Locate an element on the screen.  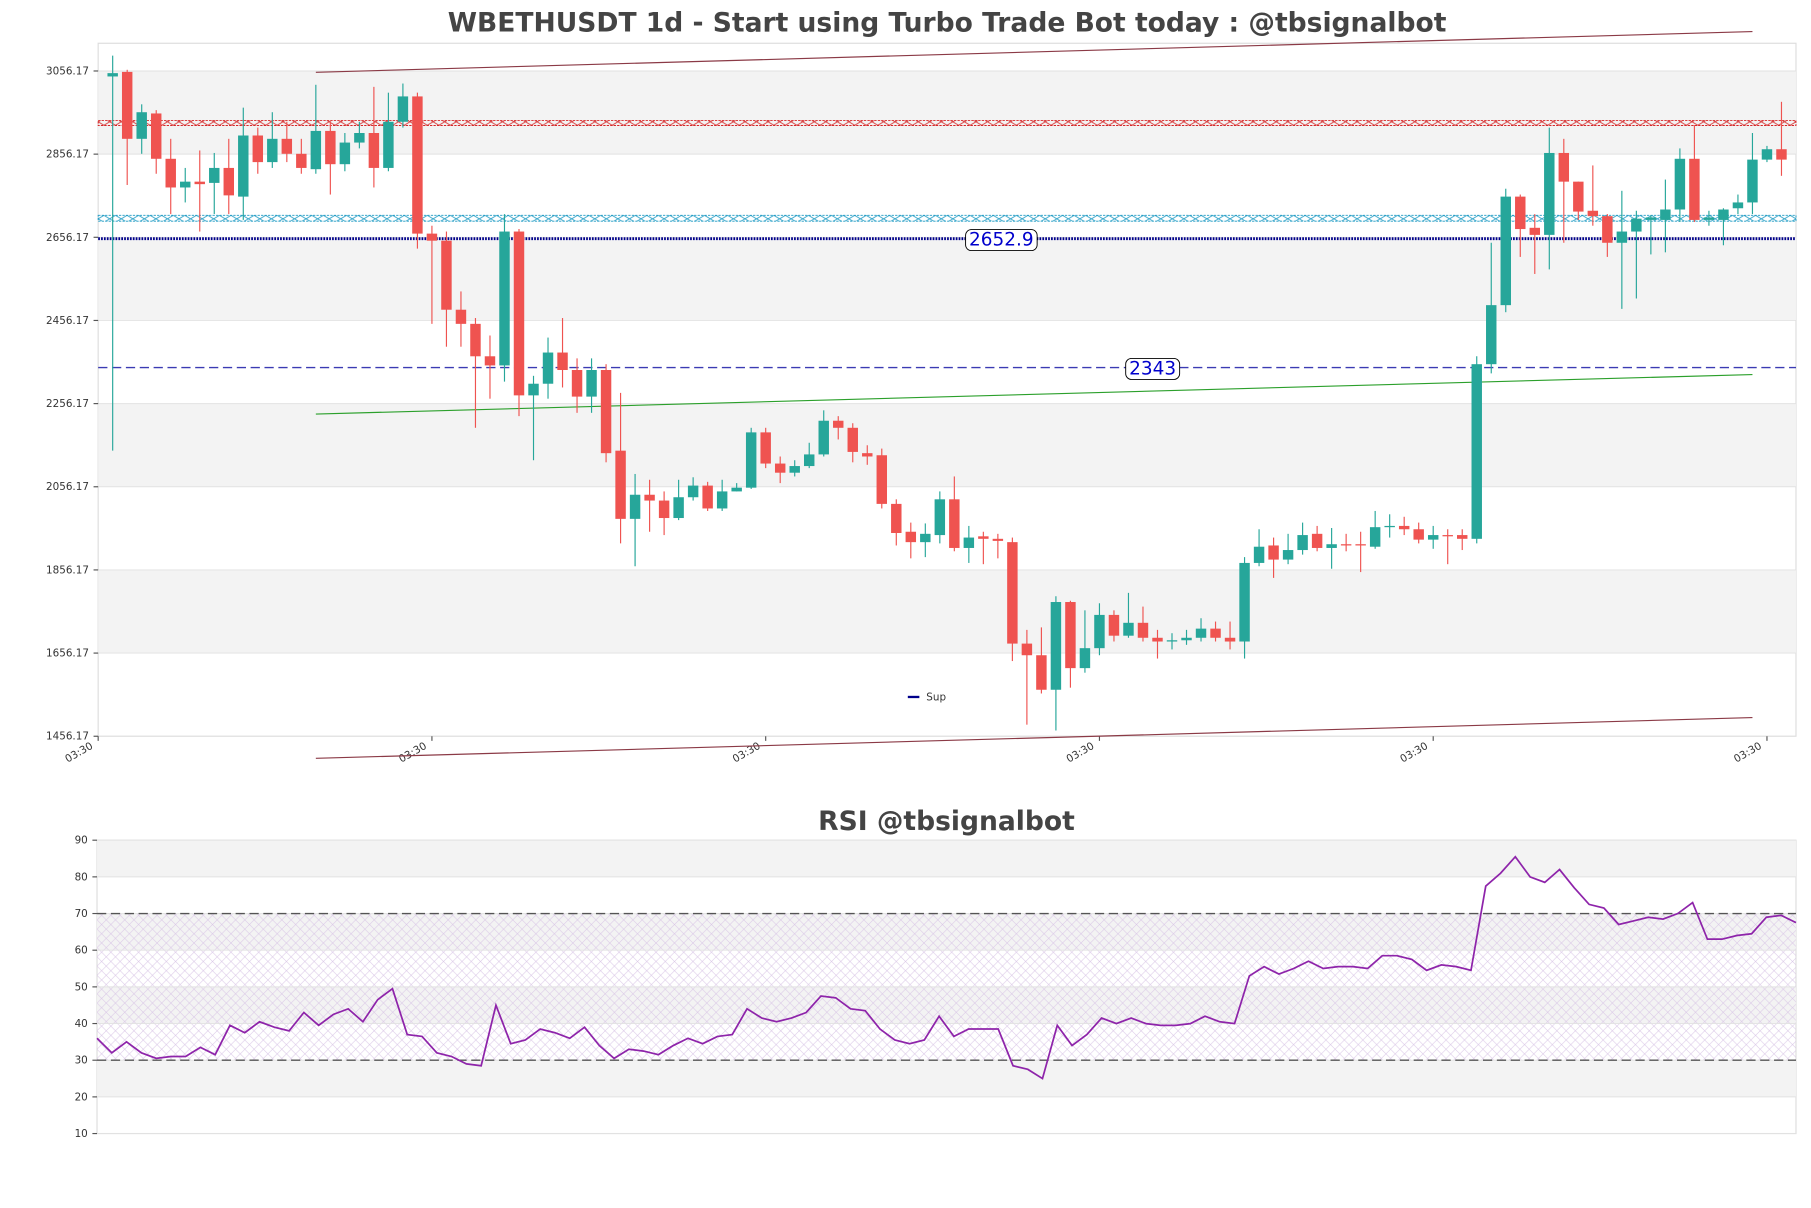
value-label-text: 2343 is located at coordinates (1152, 368).